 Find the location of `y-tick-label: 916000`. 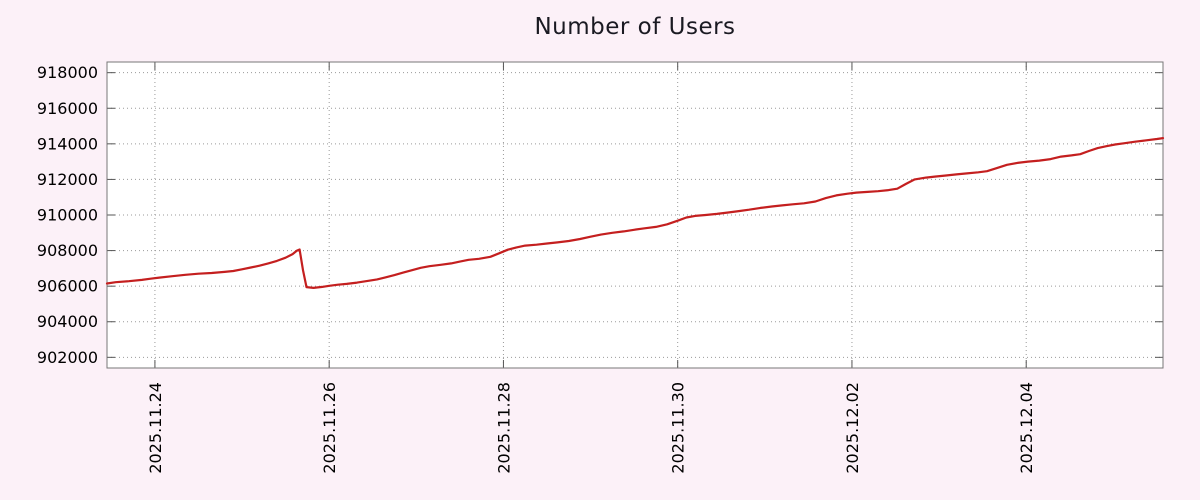

y-tick-label: 916000 is located at coordinates (67, 108).